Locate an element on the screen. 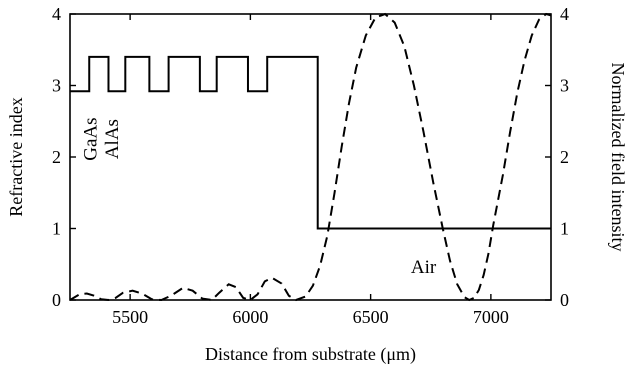  y2-tick-label: 4 is located at coordinates (564, 14).